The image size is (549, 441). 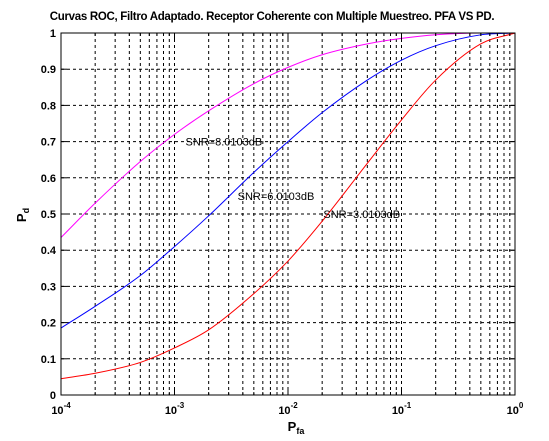 I want to click on y-tick-label: 0, so click(x=53, y=396).